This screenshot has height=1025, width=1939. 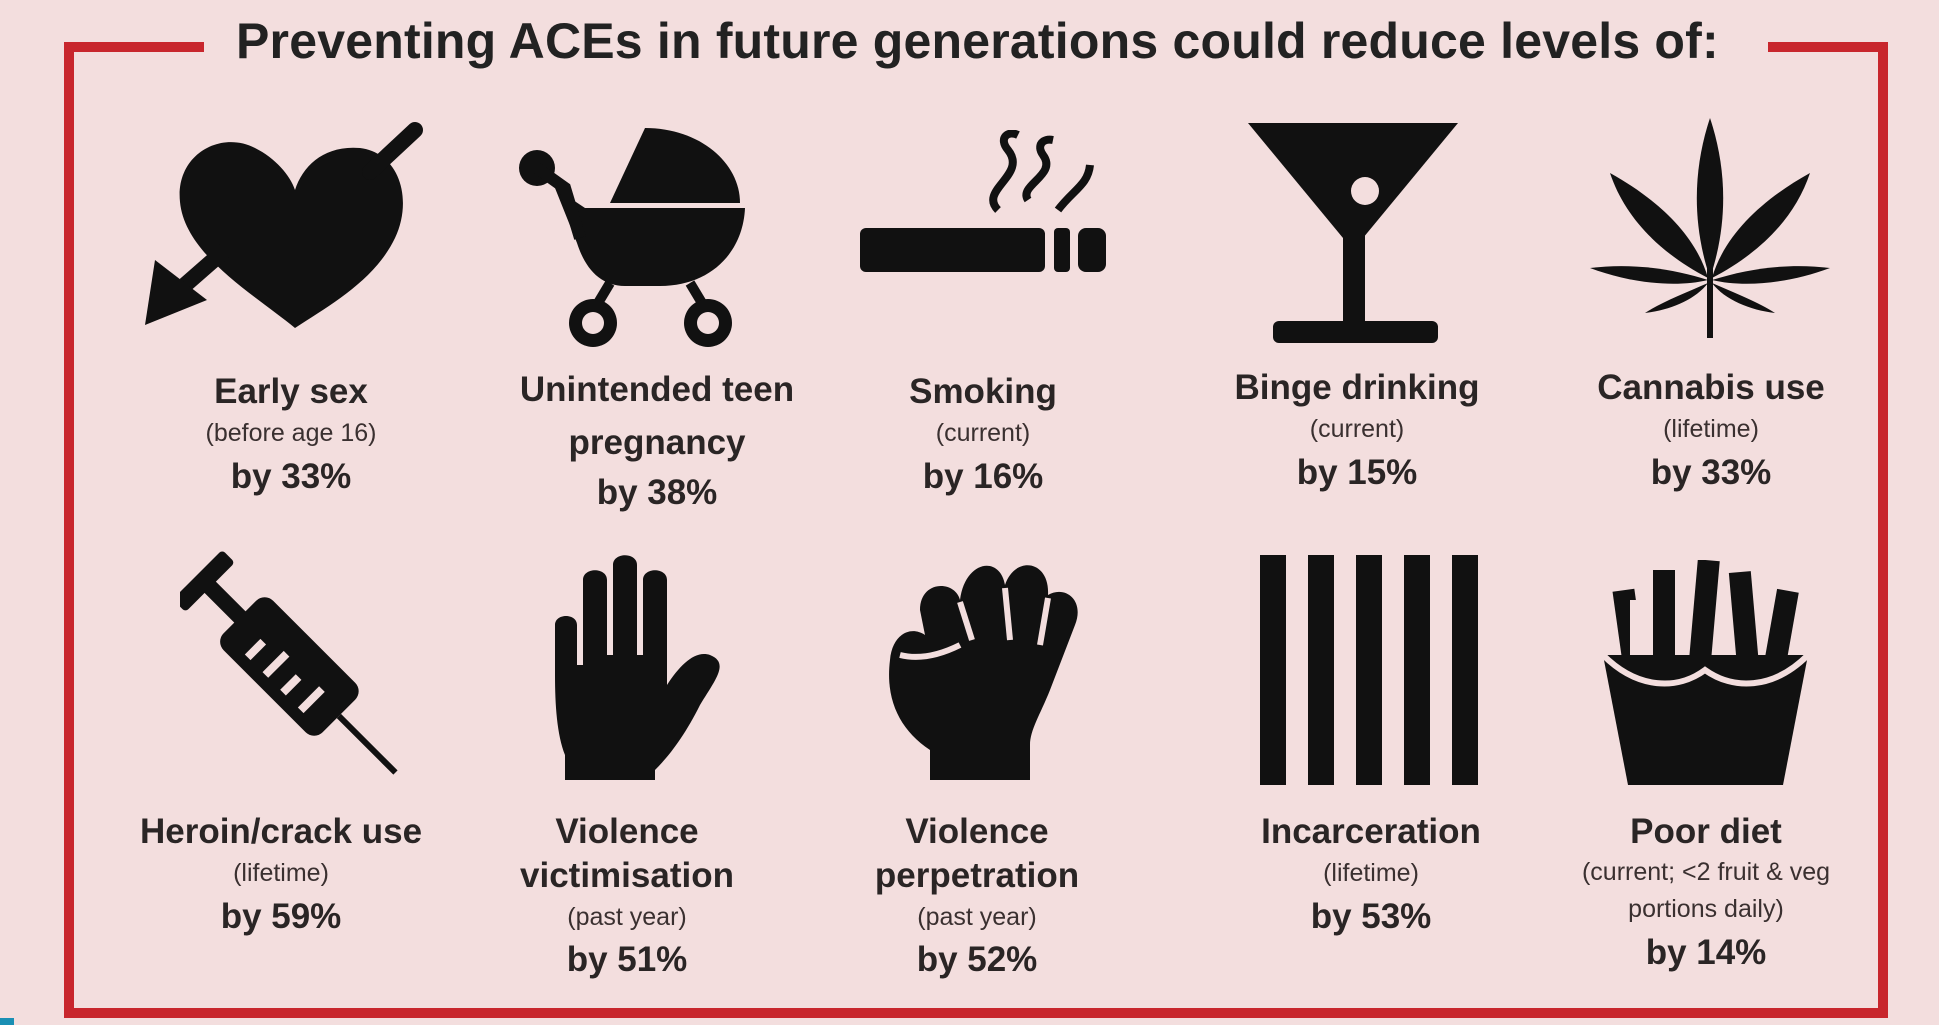 What do you see at coordinates (1357, 387) in the screenshot?
I see `stat-label: Binge drinking` at bounding box center [1357, 387].